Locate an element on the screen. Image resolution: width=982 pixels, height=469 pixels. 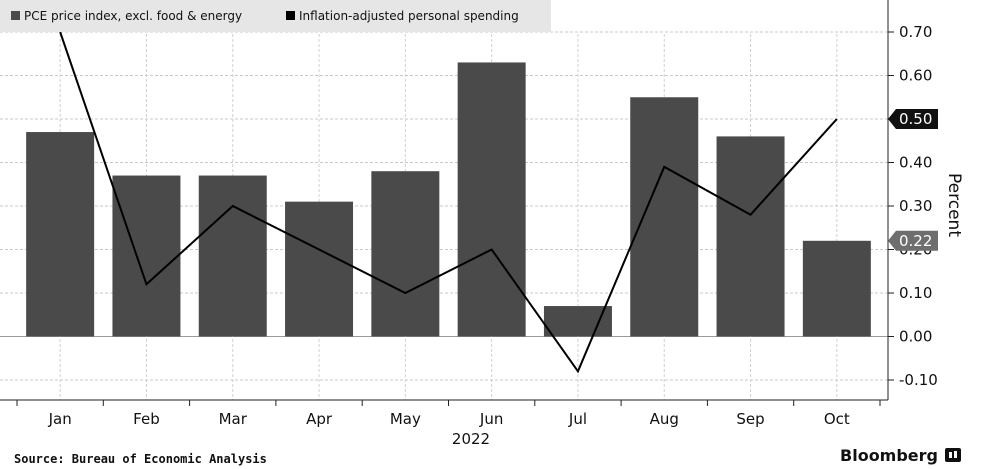
bloomberg-terminal-icon is located at coordinates (953, 455).